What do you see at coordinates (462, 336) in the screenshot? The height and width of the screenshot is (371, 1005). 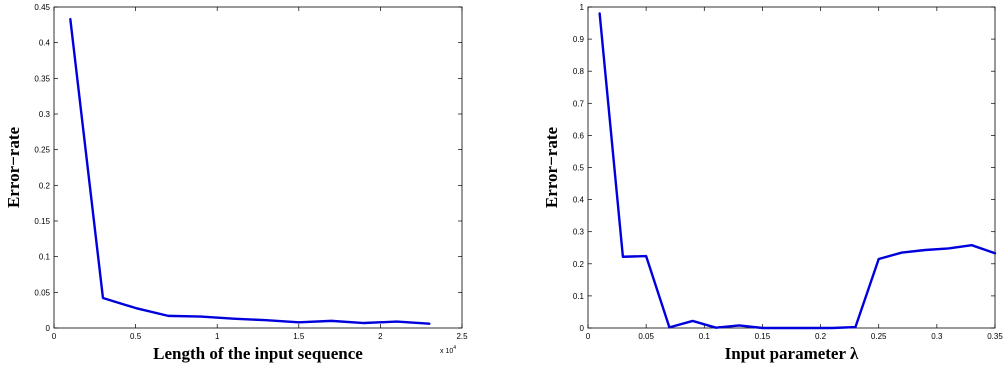 I see `x-tick-label: 2.5` at bounding box center [462, 336].